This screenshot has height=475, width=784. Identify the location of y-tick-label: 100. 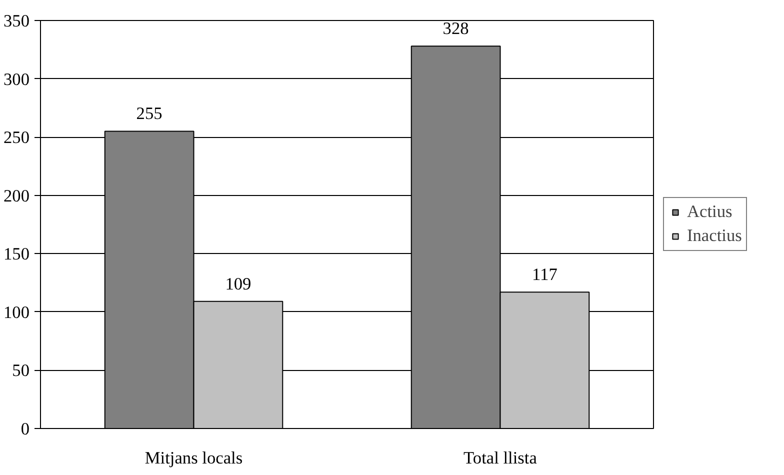
(17, 312).